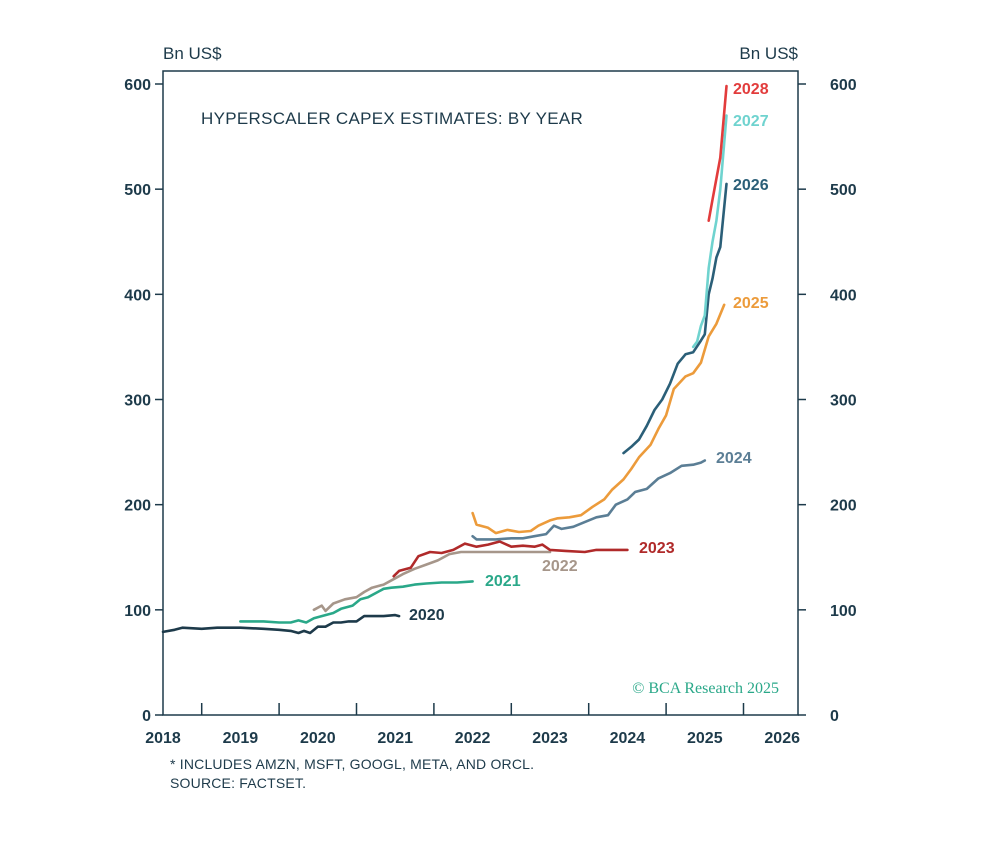  Describe the element at coordinates (395, 738) in the screenshot. I see `x-tick-label: 2021` at that location.